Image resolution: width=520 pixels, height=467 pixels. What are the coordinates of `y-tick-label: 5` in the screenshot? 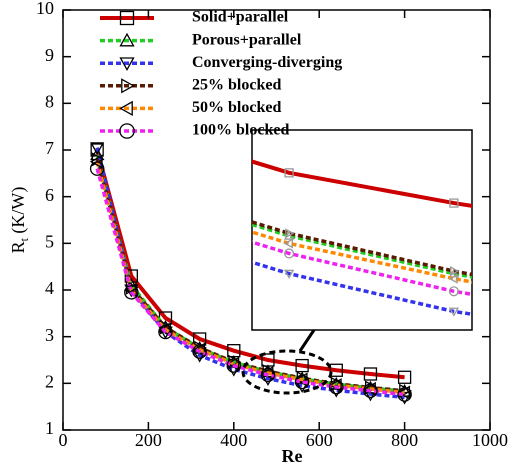 It's located at (49, 241).